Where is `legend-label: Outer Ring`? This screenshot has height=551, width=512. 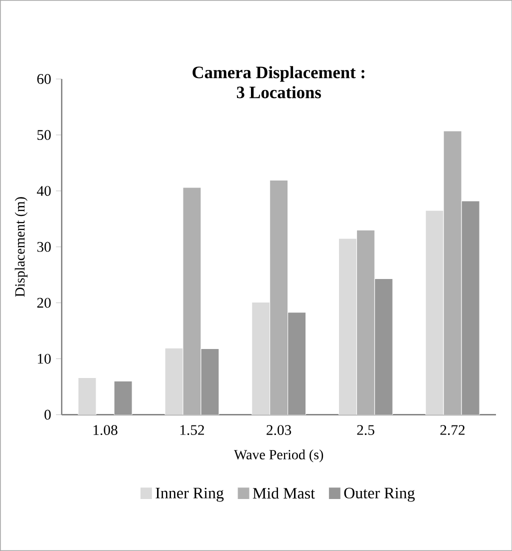 legend-label: Outer Ring is located at coordinates (379, 495).